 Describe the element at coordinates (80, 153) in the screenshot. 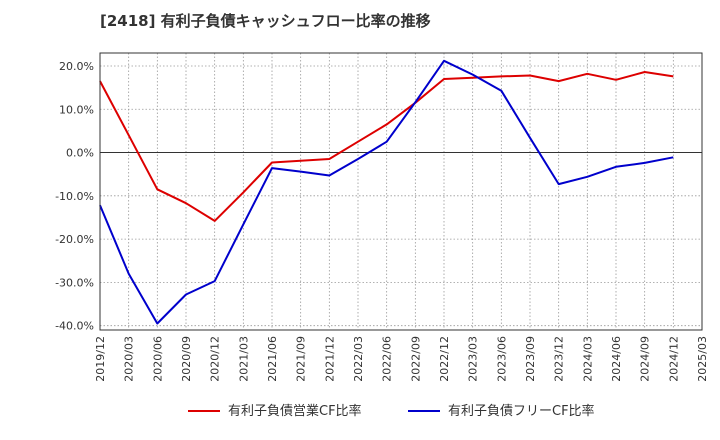

I see `y-tick-label: 0.0%` at that location.